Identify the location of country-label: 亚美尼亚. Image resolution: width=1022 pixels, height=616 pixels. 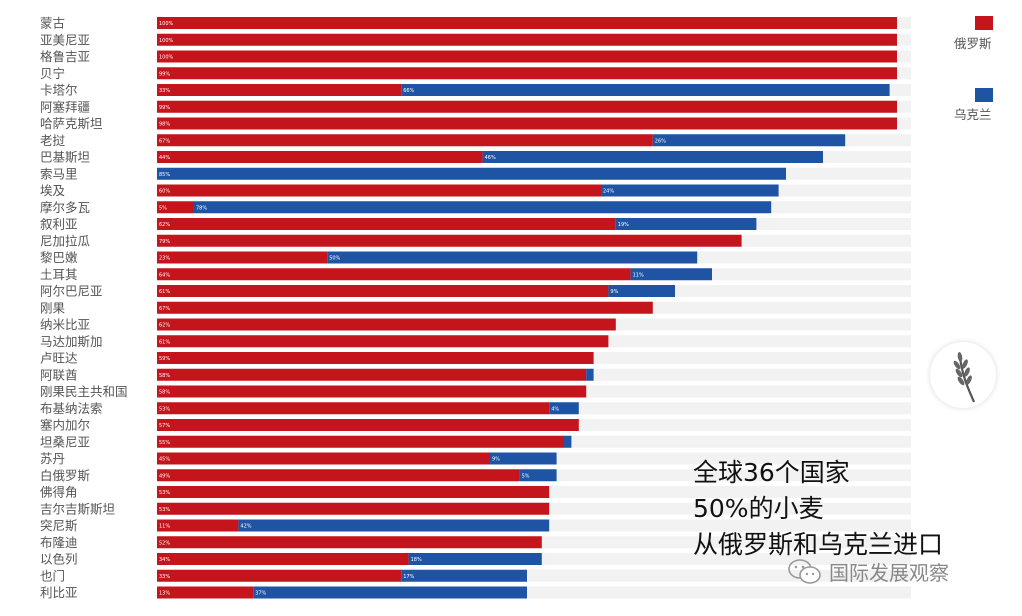
(65, 39).